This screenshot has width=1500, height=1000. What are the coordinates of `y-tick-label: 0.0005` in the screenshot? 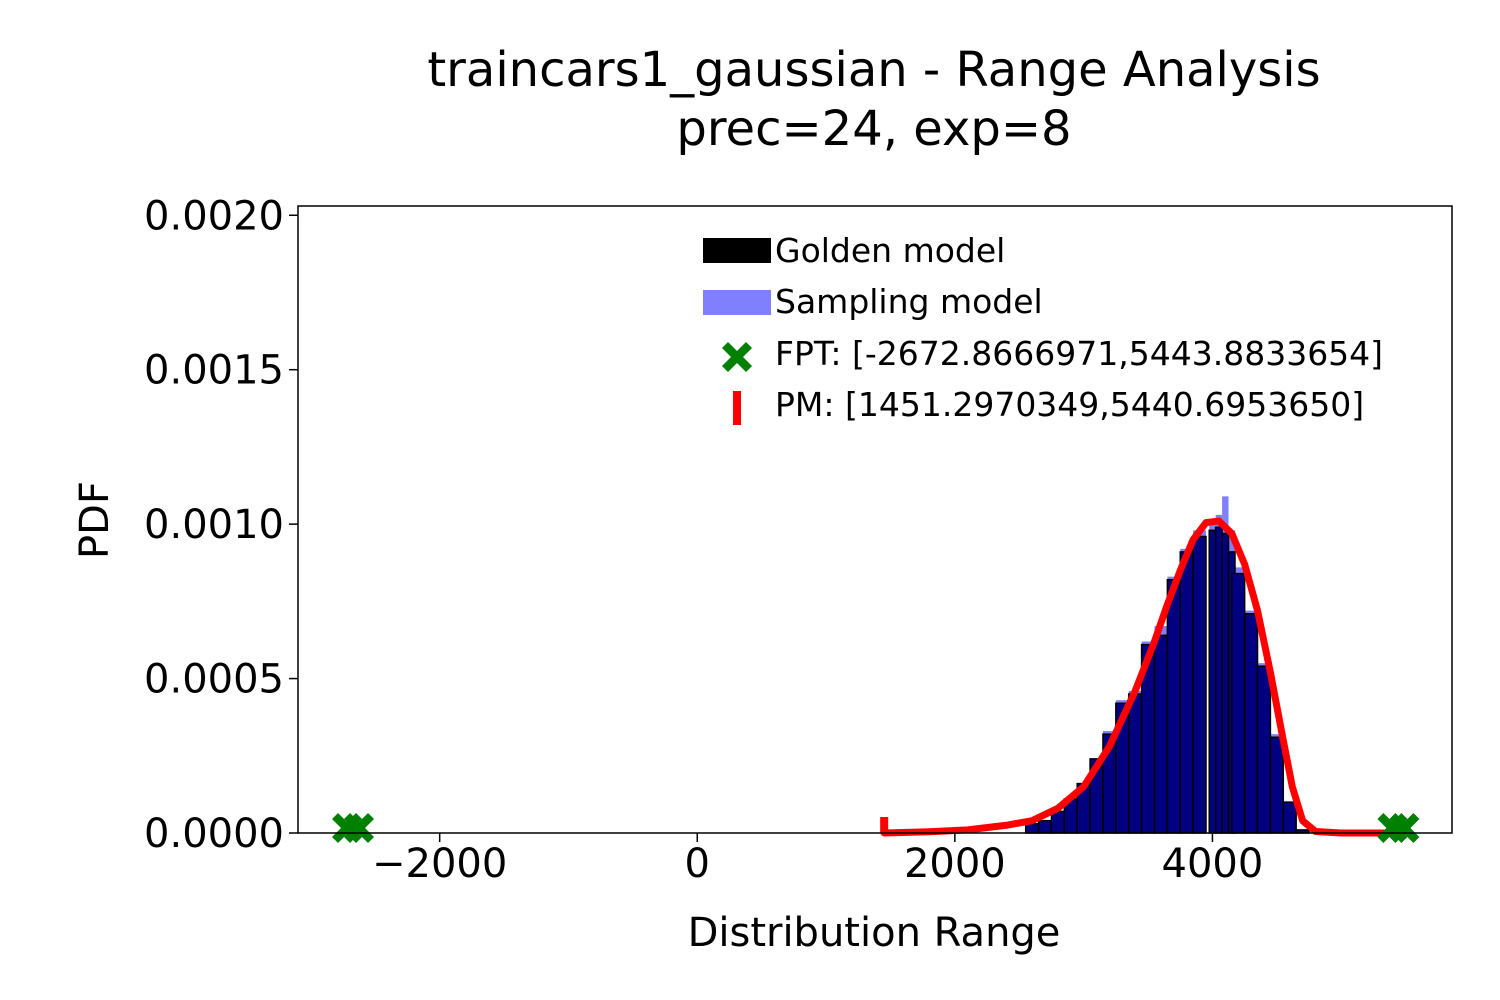 It's located at (214, 680).